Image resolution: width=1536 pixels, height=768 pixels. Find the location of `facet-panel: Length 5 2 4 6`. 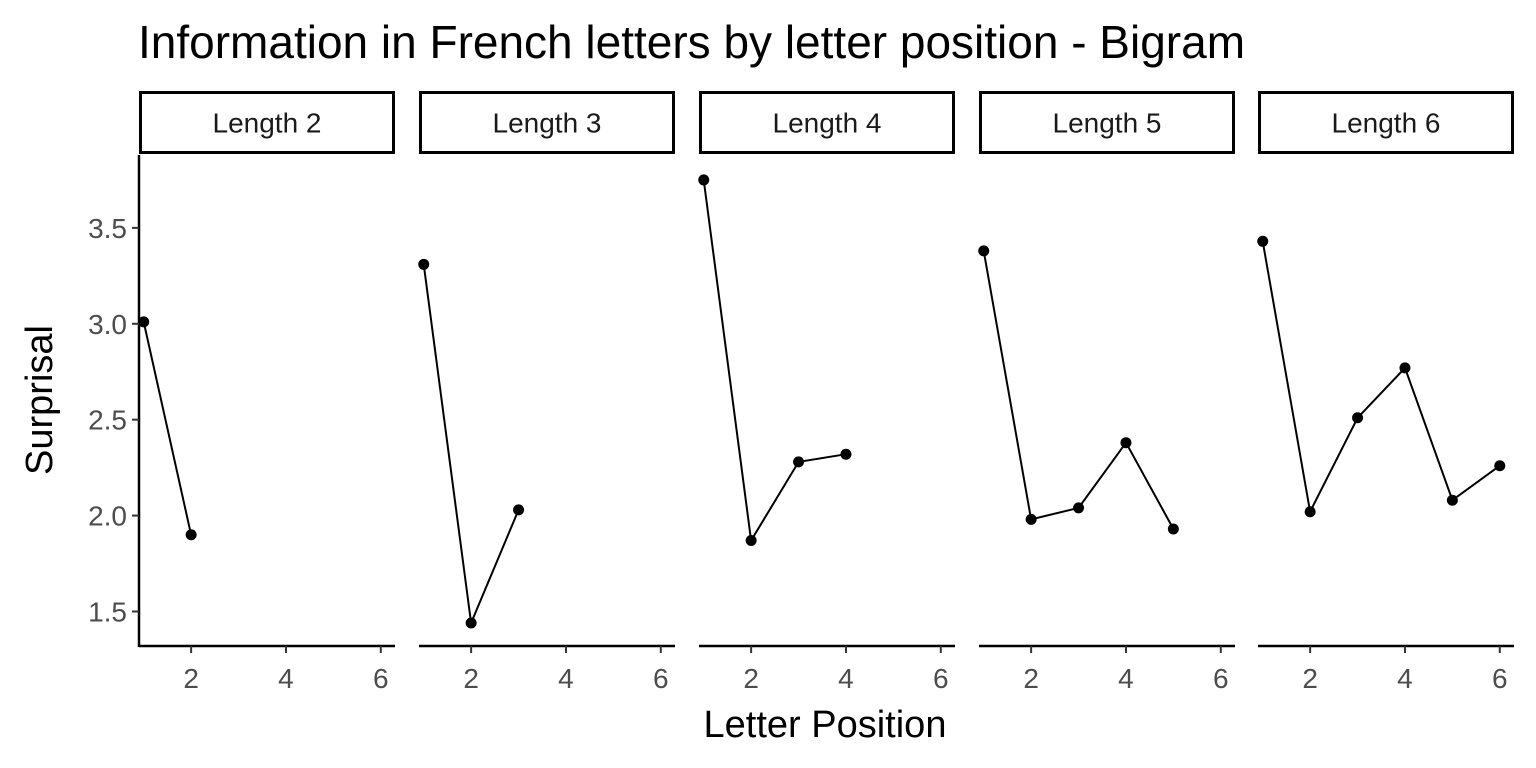

facet-panel: Length 5 2 4 6 is located at coordinates (1106, 394).